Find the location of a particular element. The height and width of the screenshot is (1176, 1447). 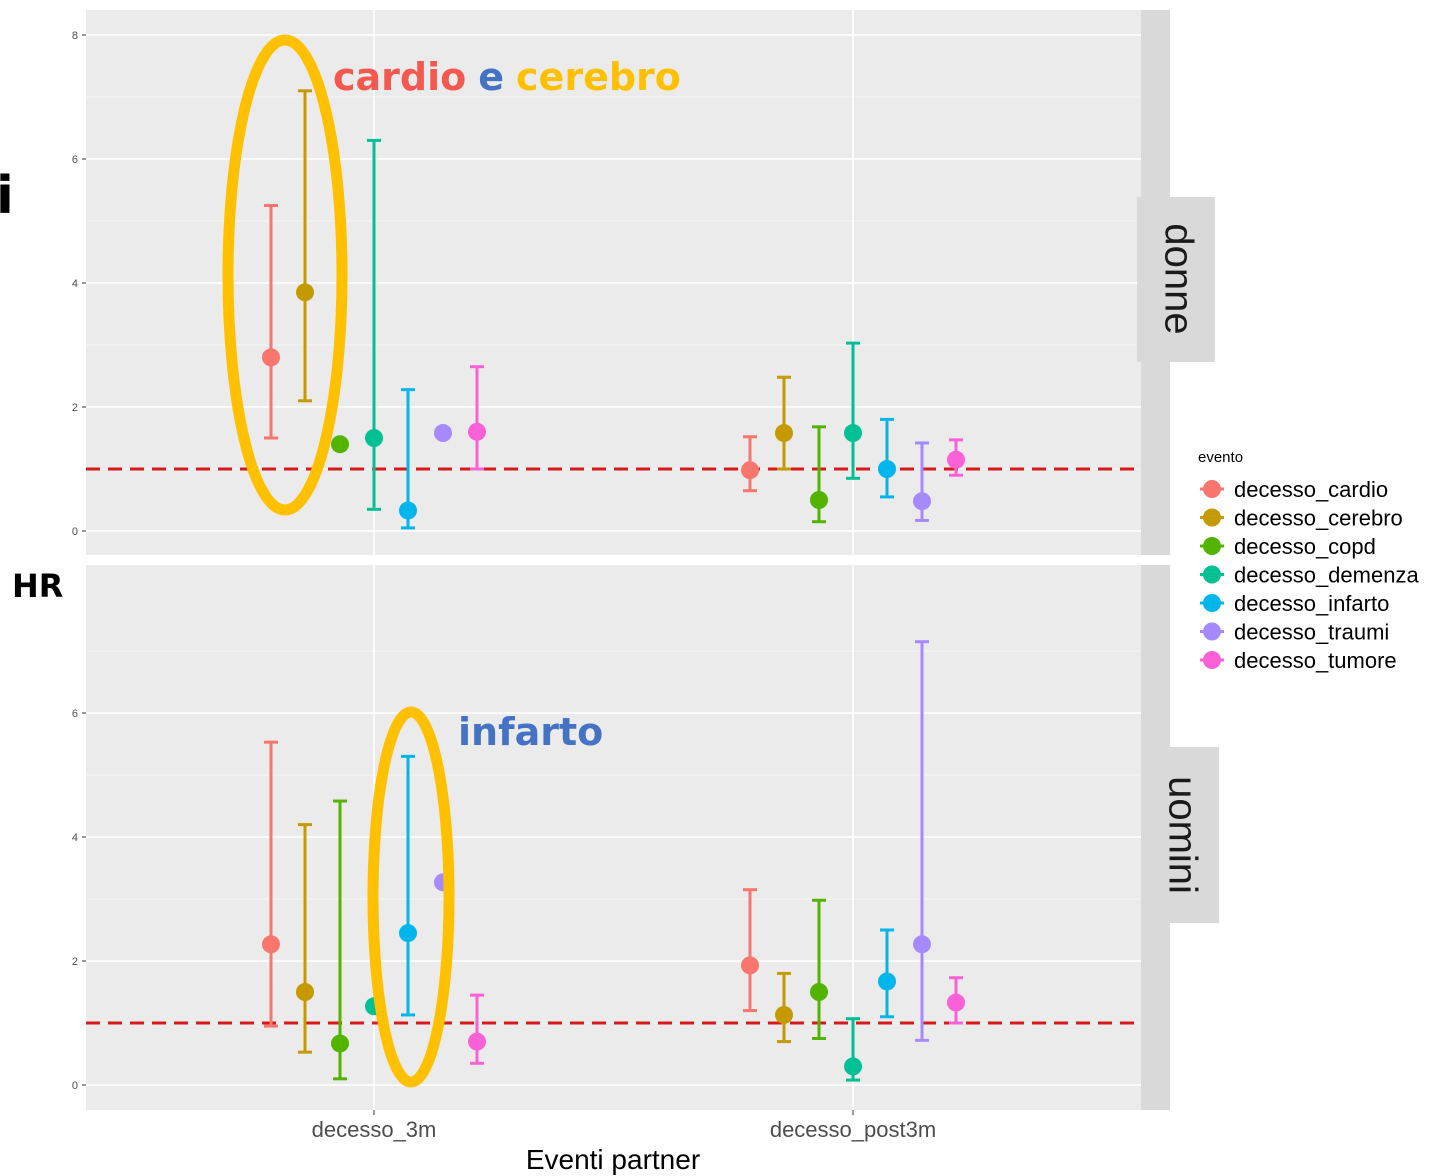

x-tick-label: decesso_3m is located at coordinates (374, 1129).